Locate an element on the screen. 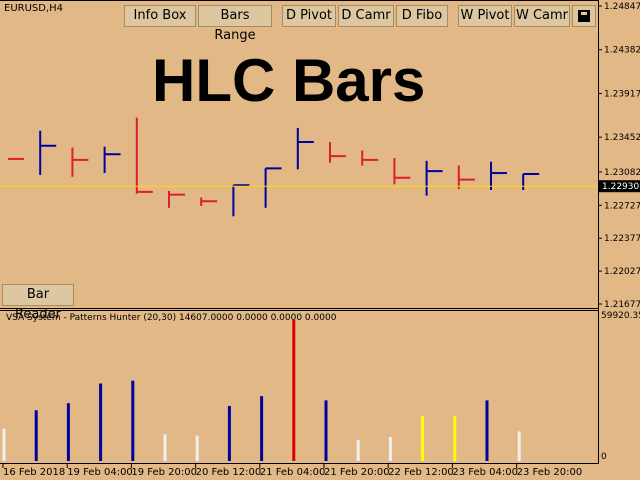 The height and width of the screenshot is (480, 640). w-camr-button: W Camr is located at coordinates (542, 16).